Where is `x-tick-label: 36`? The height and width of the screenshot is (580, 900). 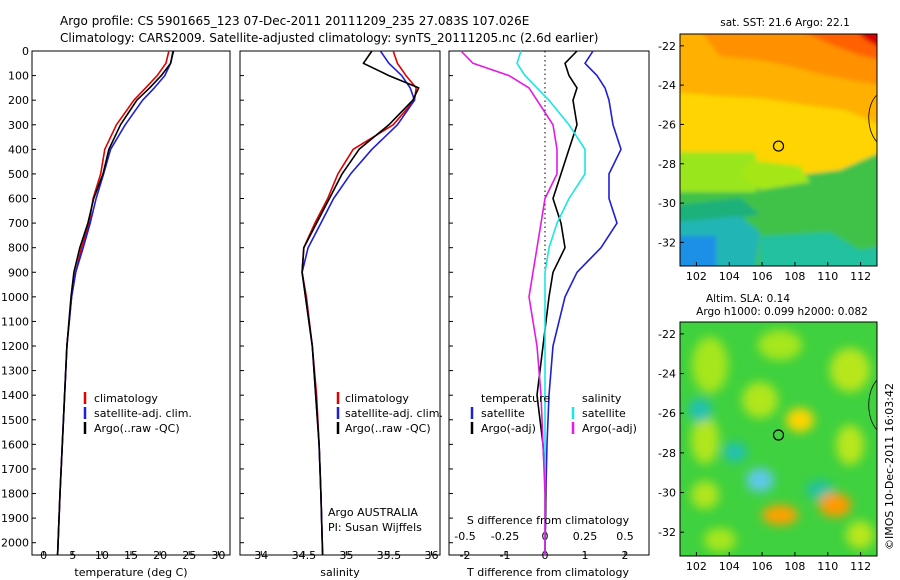 x-tick-label: 36 is located at coordinates (431, 555).